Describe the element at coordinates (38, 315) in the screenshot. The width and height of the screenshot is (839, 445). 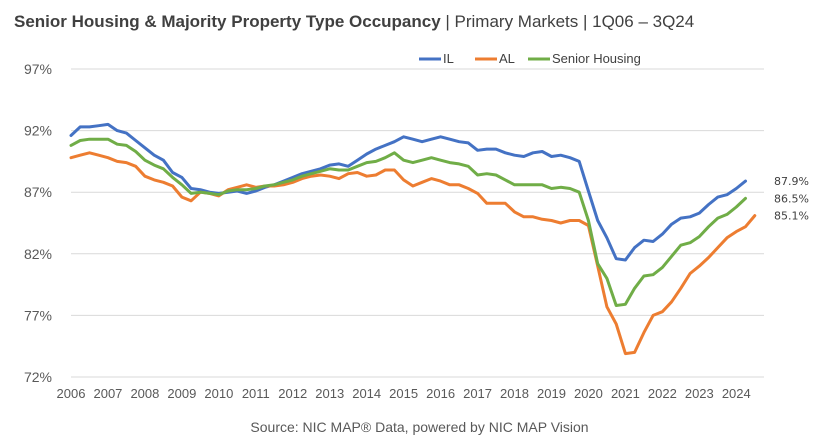
I see `y-tick-label: 77%` at that location.